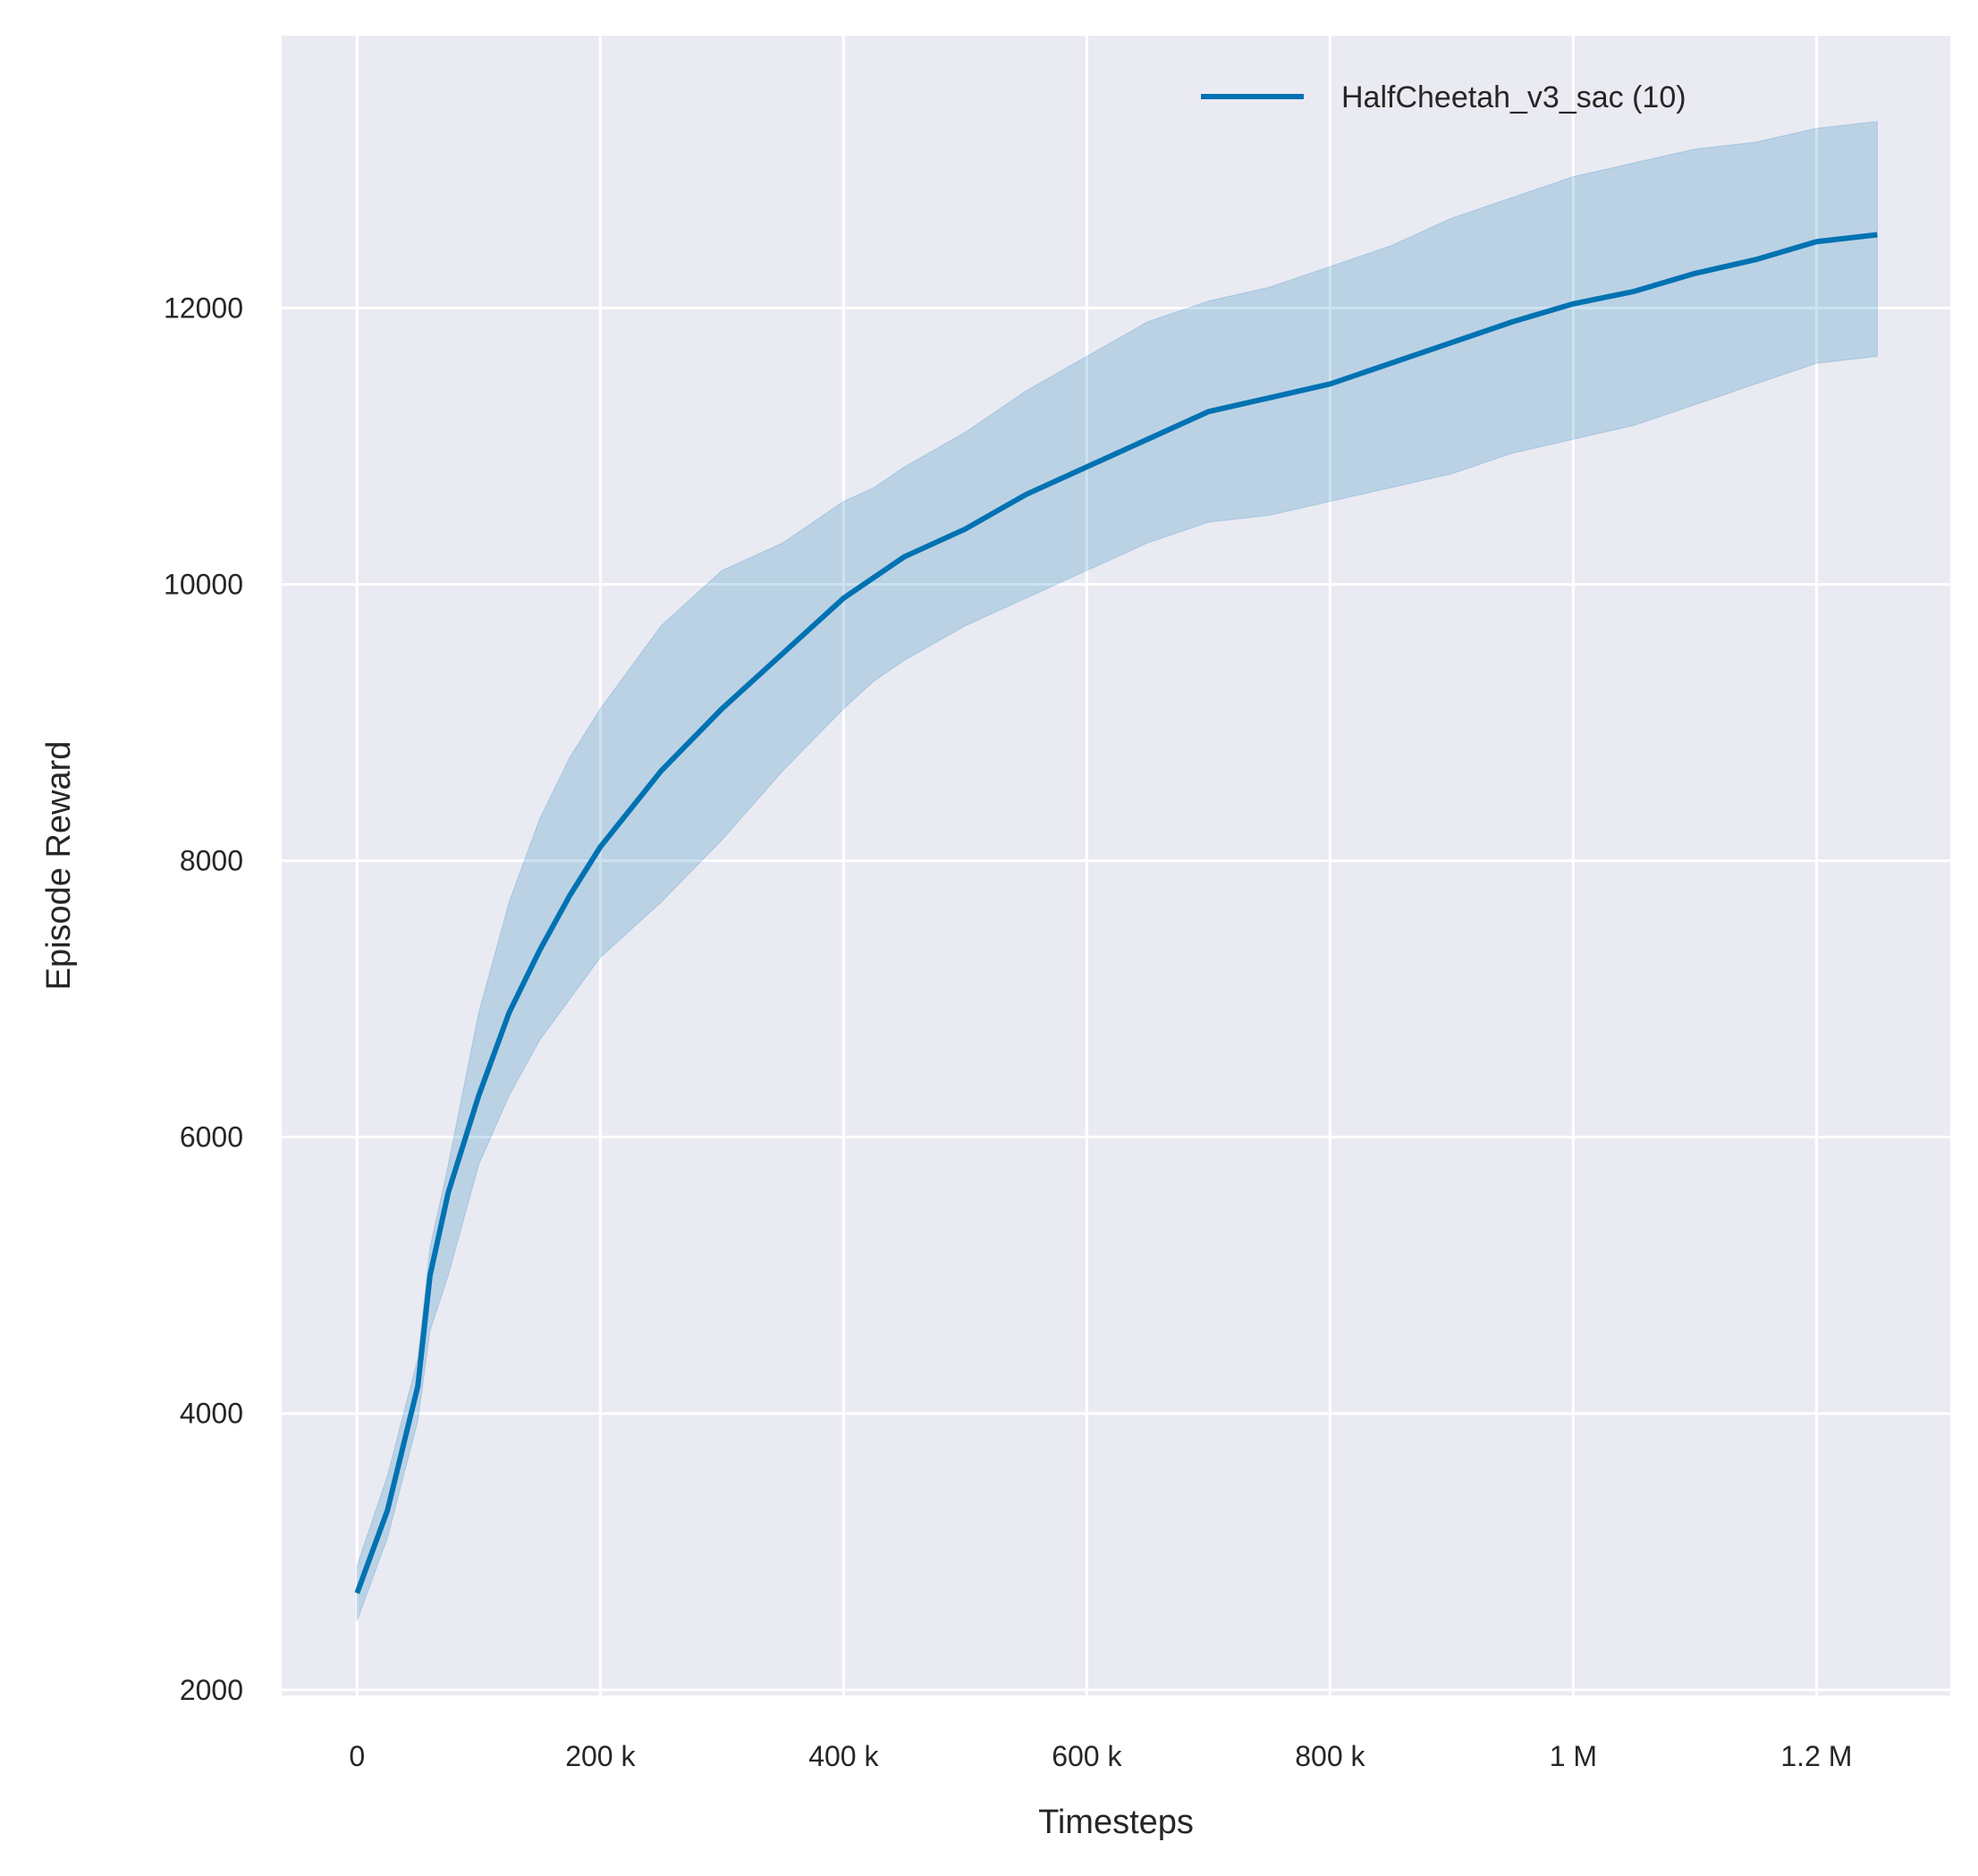  What do you see at coordinates (1330, 1756) in the screenshot?
I see `x-tick-label: 800 k` at bounding box center [1330, 1756].